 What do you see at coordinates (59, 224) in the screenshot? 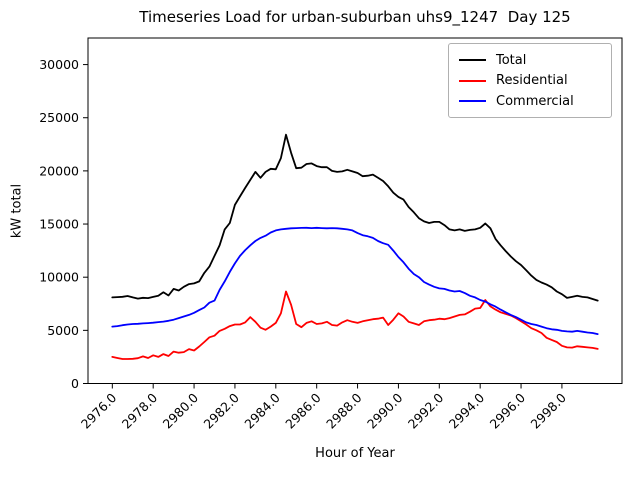
I see `y-tick-label: 15000` at bounding box center [59, 224].